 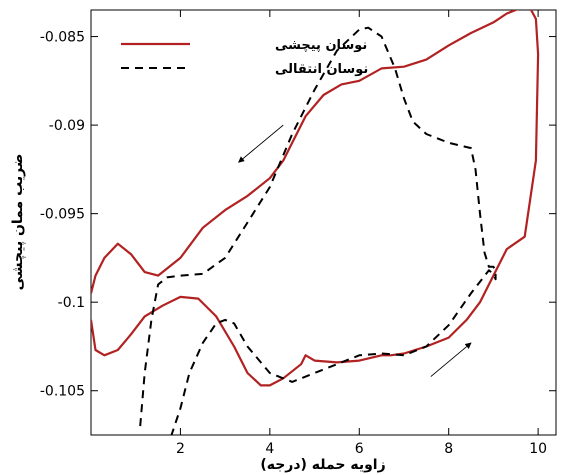 What do you see at coordinates (321, 45) in the screenshot?
I see `legend-label-0: نوسان پیچشی` at bounding box center [321, 45].